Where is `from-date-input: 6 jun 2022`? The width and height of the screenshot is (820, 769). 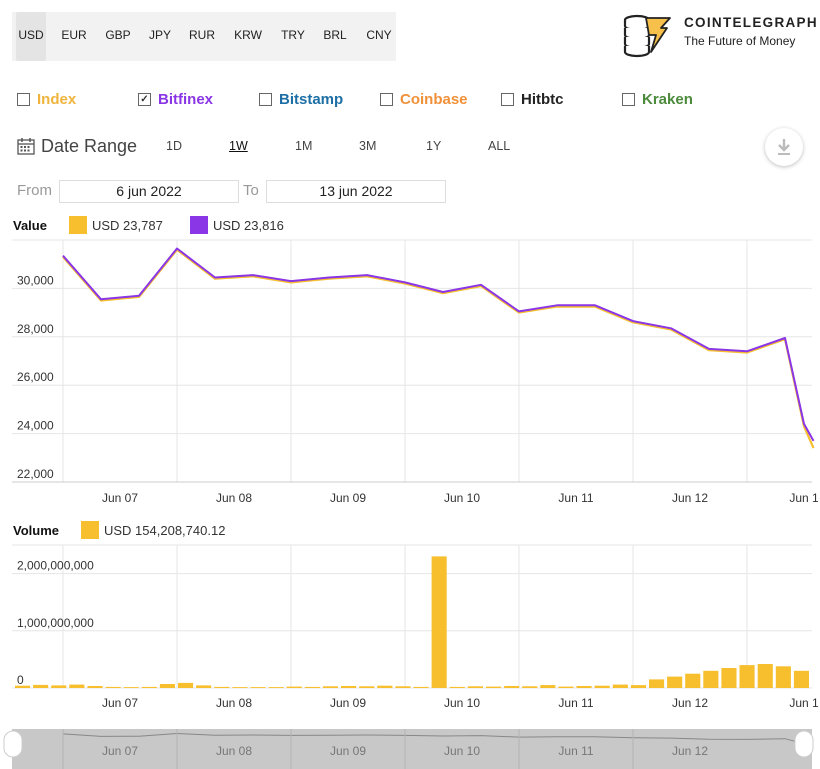
from-date-input: 6 jun 2022 is located at coordinates (149, 191).